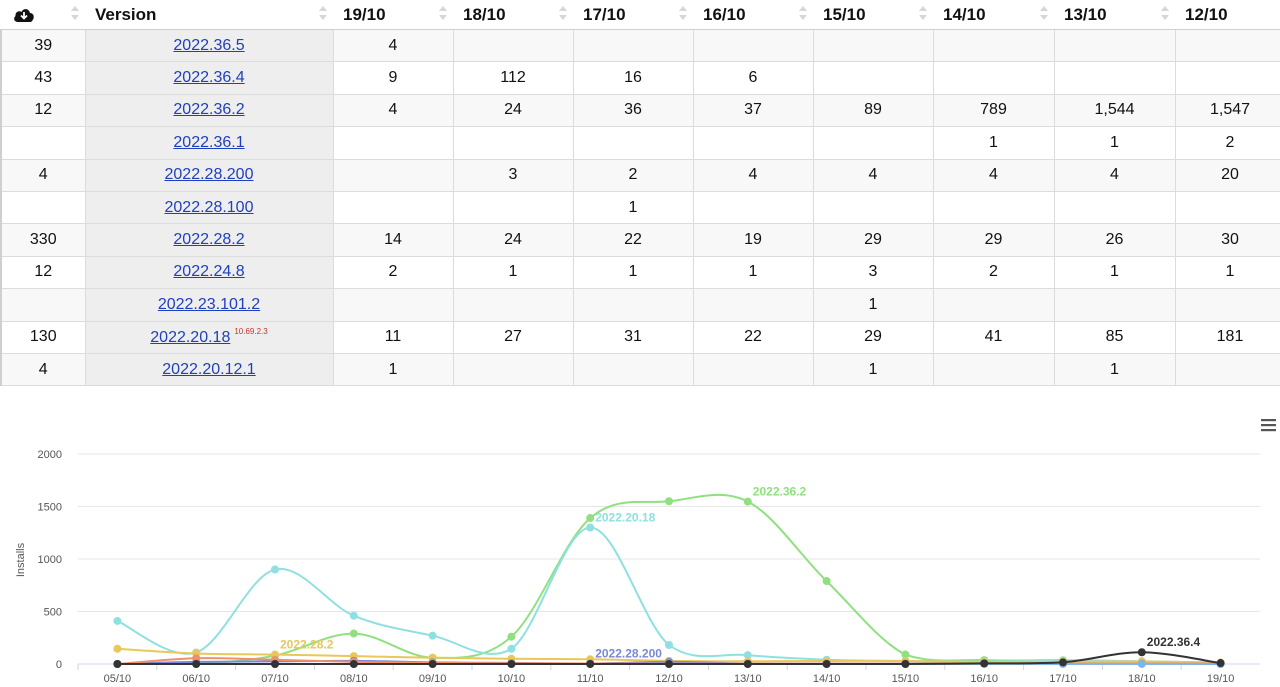 This screenshot has width=1280, height=687. What do you see at coordinates (1114, 15) in the screenshot?
I see `date-column-header: 13/10` at bounding box center [1114, 15].